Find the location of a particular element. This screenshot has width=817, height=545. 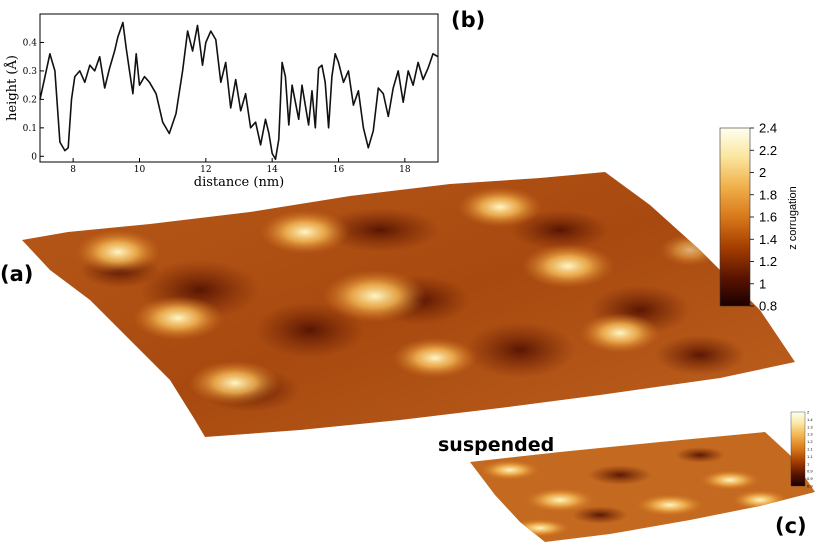

colorbar-small-tick-label: 1 is located at coordinates (808, 463).